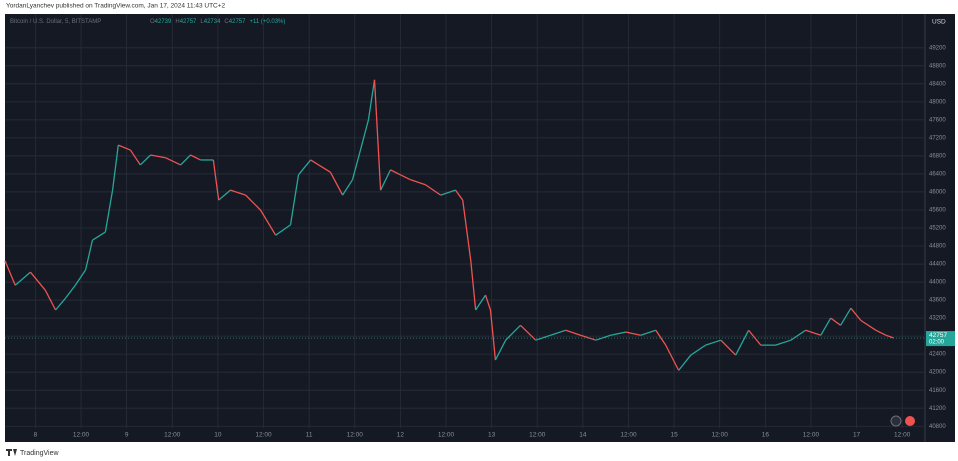 This screenshot has width=958, height=461. What do you see at coordinates (896, 421) in the screenshot?
I see `replay-icon` at bounding box center [896, 421].